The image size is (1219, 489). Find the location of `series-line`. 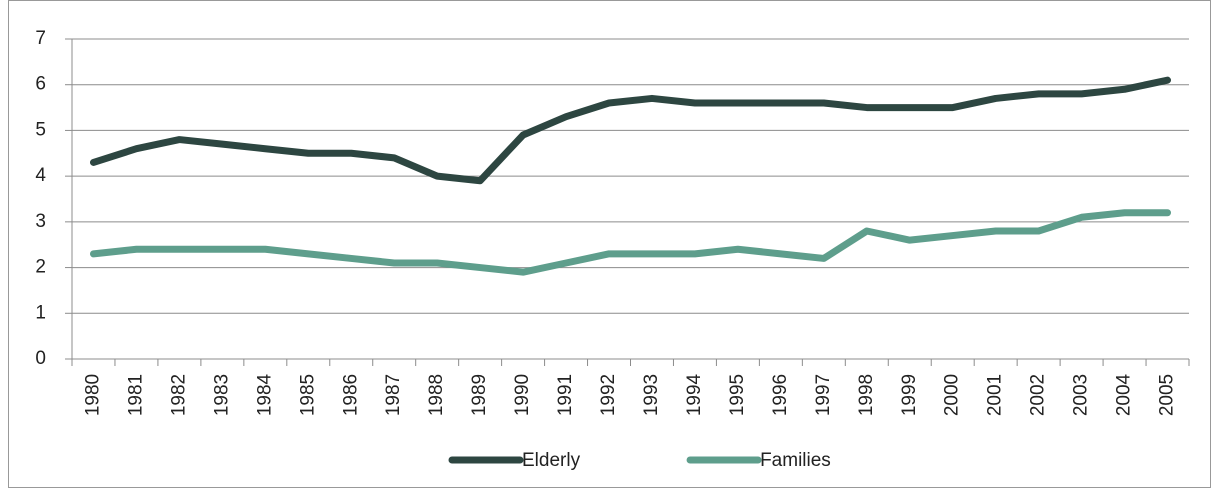

series-line is located at coordinates (630, 242).